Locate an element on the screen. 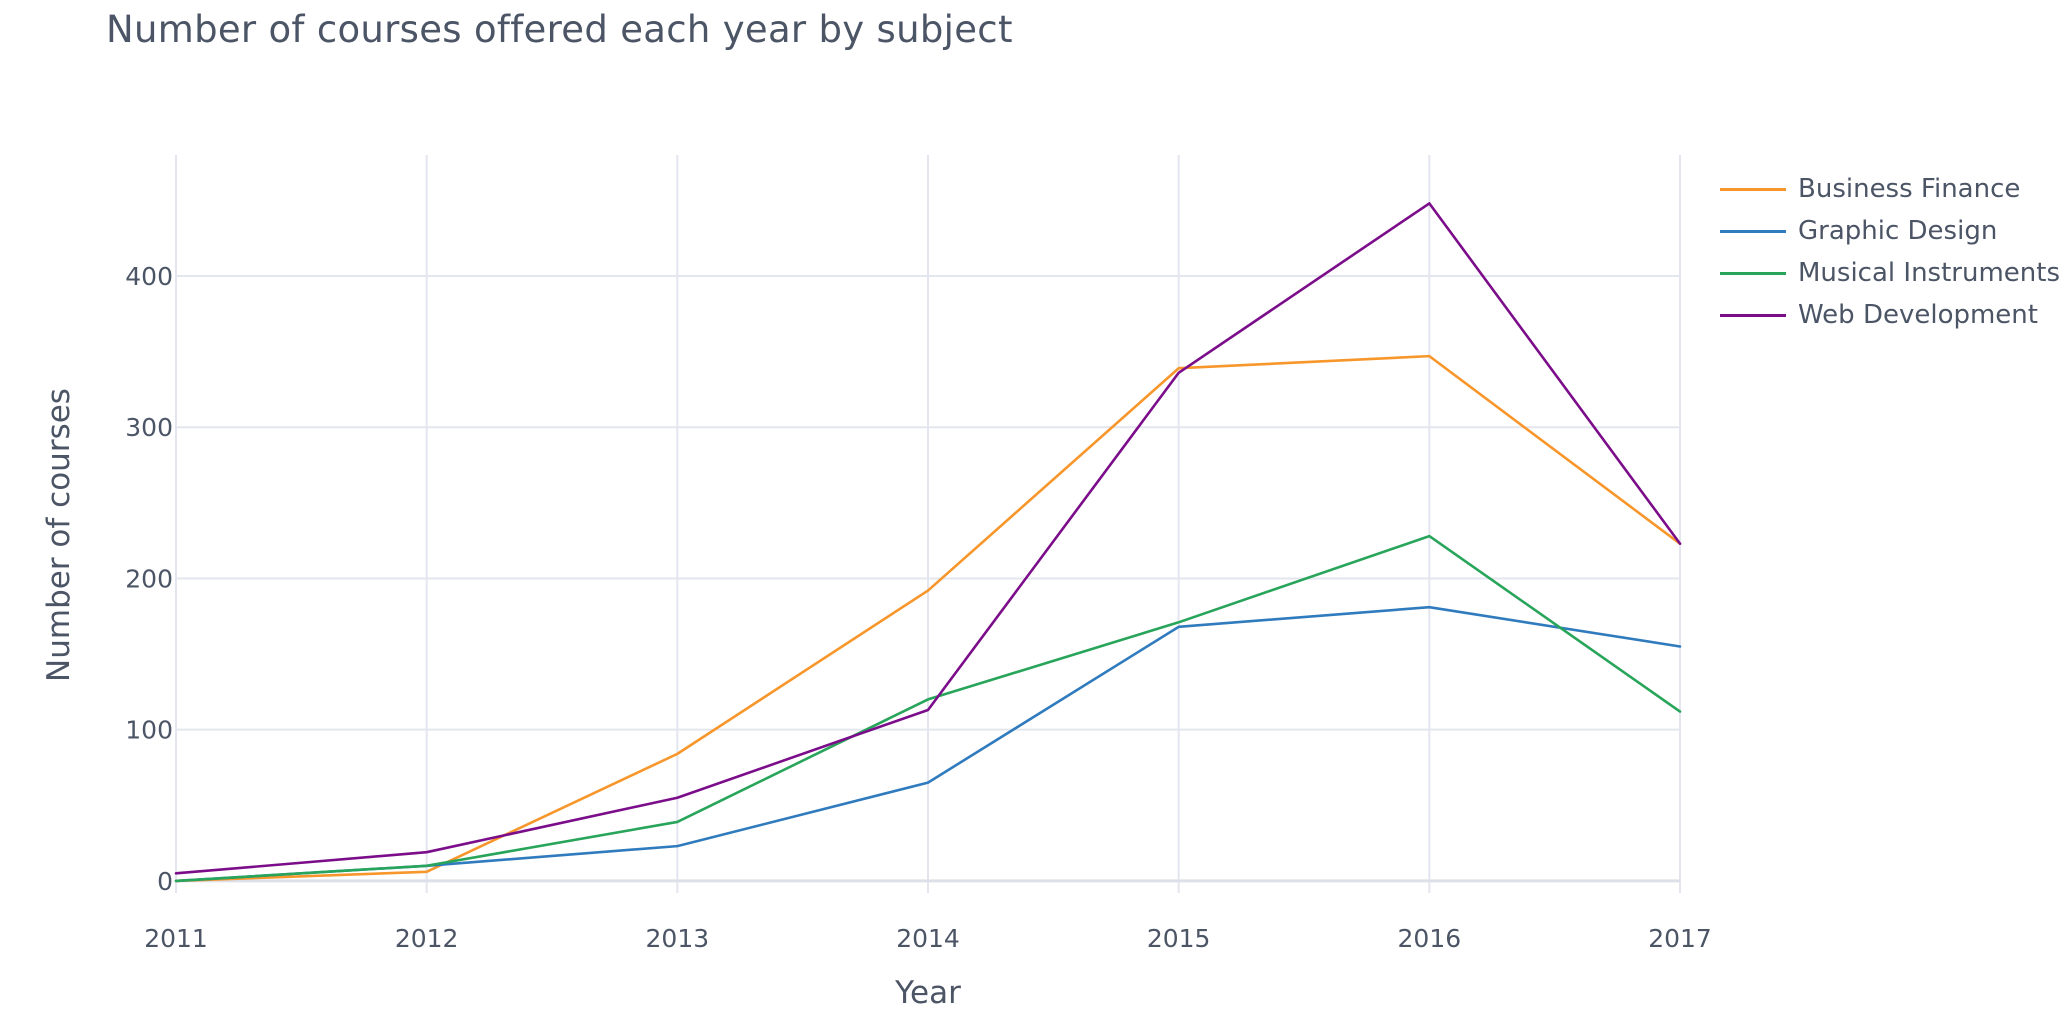 Image resolution: width=2068 pixels, height=1030 pixels. legend-item-musical-instruments: Musical Instruments is located at coordinates (1890, 273).